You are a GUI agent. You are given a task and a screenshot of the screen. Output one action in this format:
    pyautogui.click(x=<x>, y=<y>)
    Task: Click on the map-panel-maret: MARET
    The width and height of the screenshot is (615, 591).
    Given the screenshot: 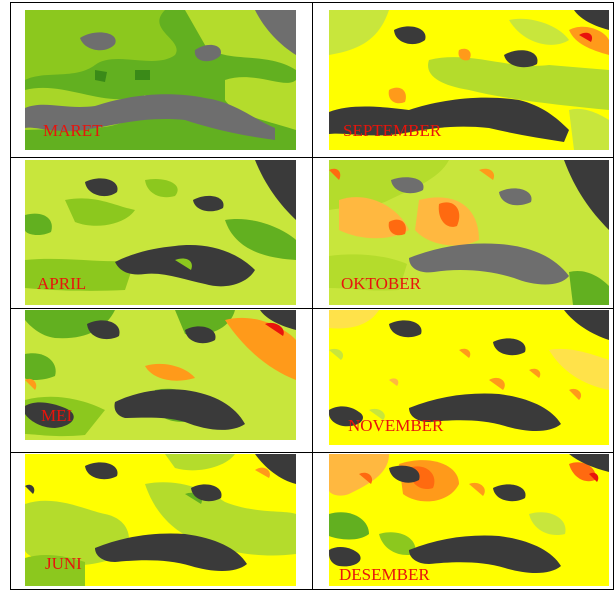 What is the action you would take?
    pyautogui.click(x=160, y=80)
    